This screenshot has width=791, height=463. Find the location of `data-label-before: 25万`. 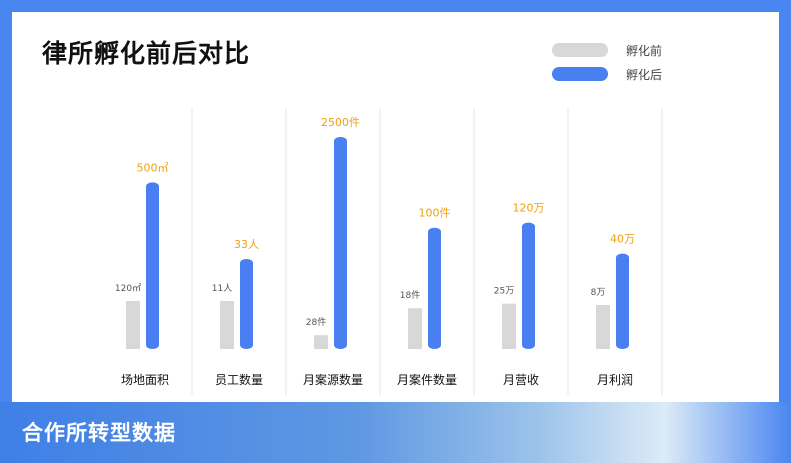

data-label-before: 25万 is located at coordinates (504, 292).